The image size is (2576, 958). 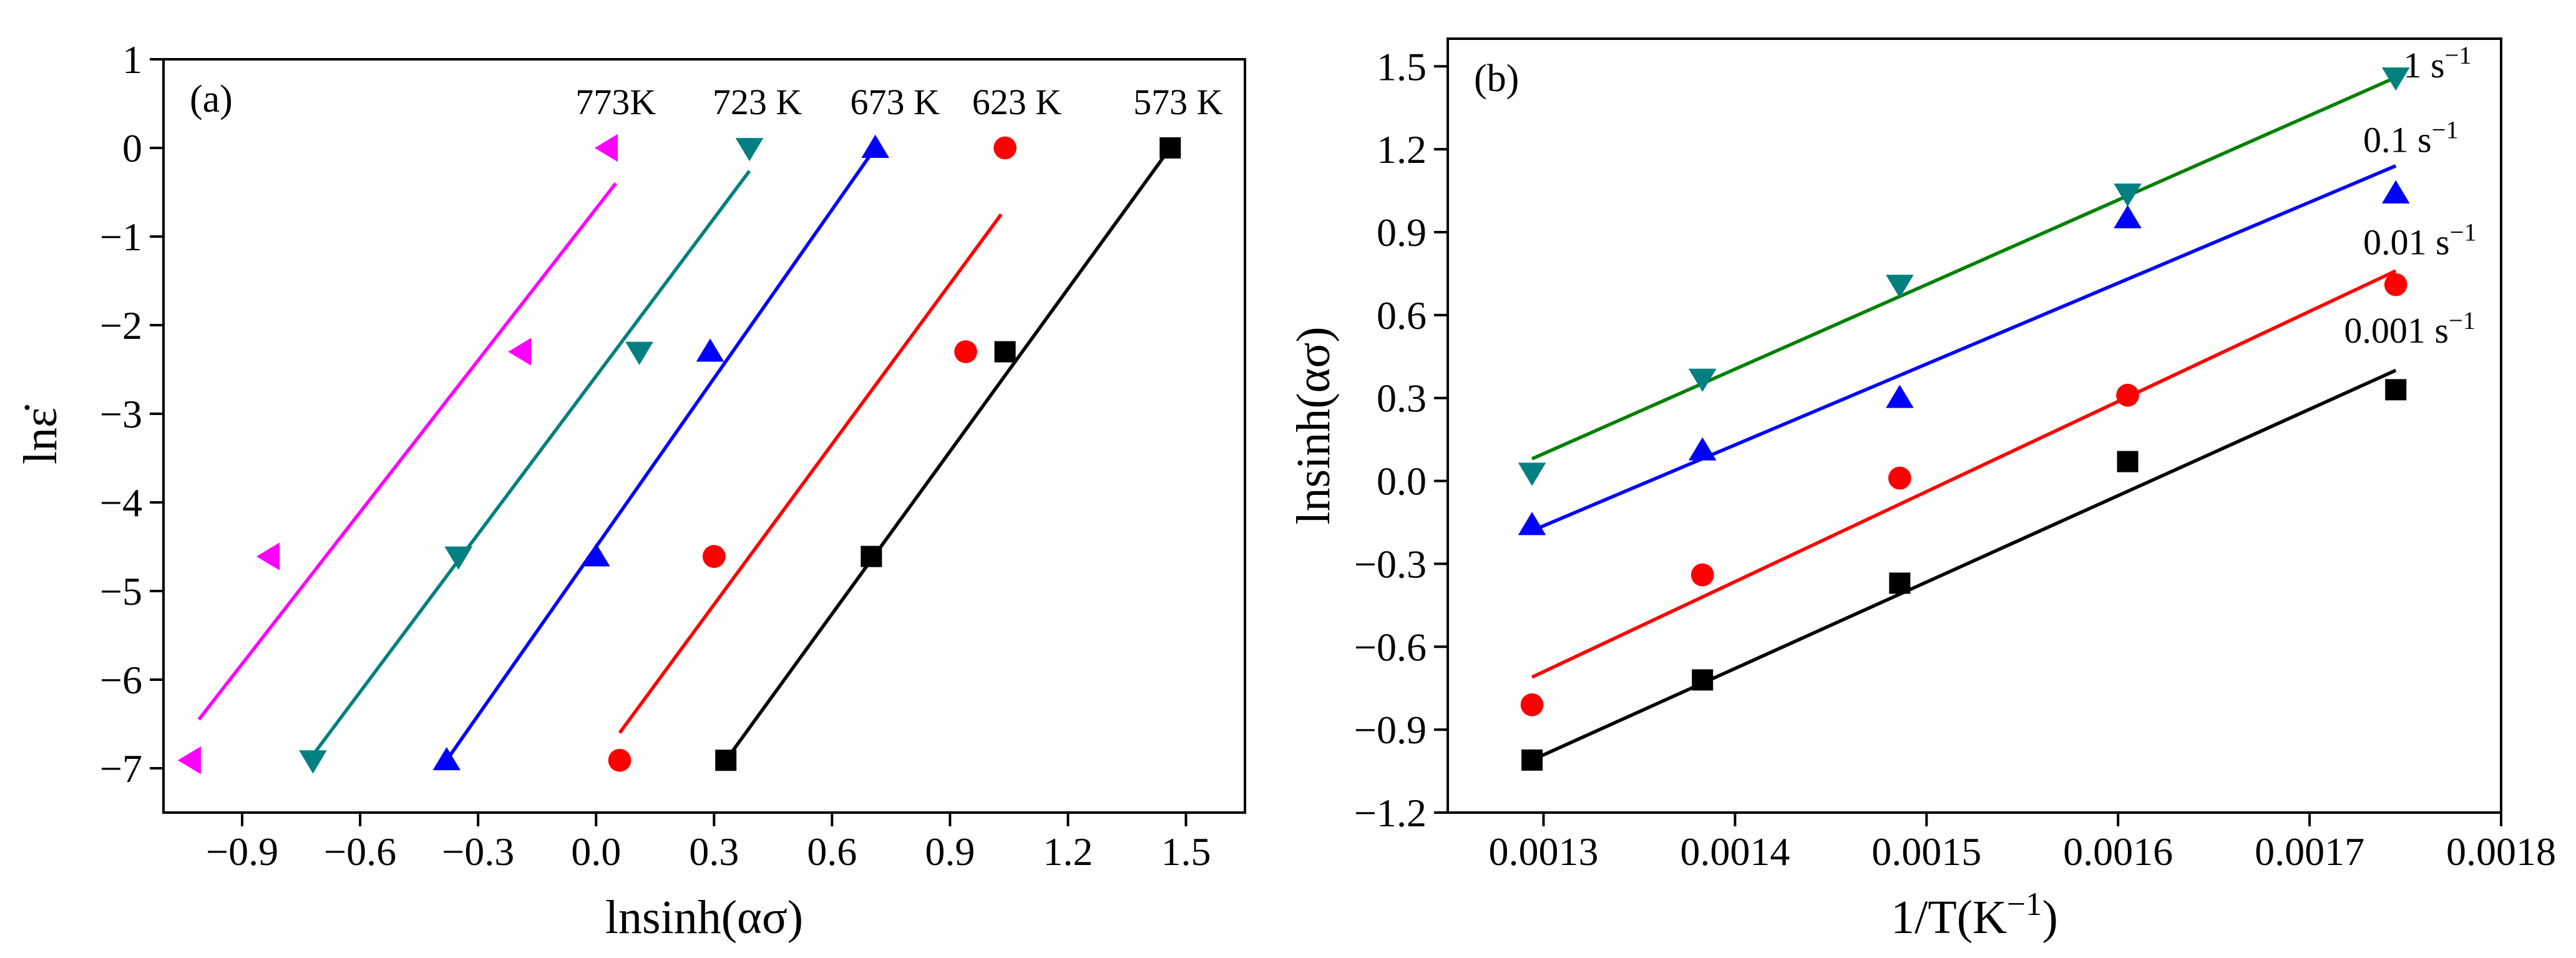 I want to click on y-tick-label: −6, so click(x=121, y=680).